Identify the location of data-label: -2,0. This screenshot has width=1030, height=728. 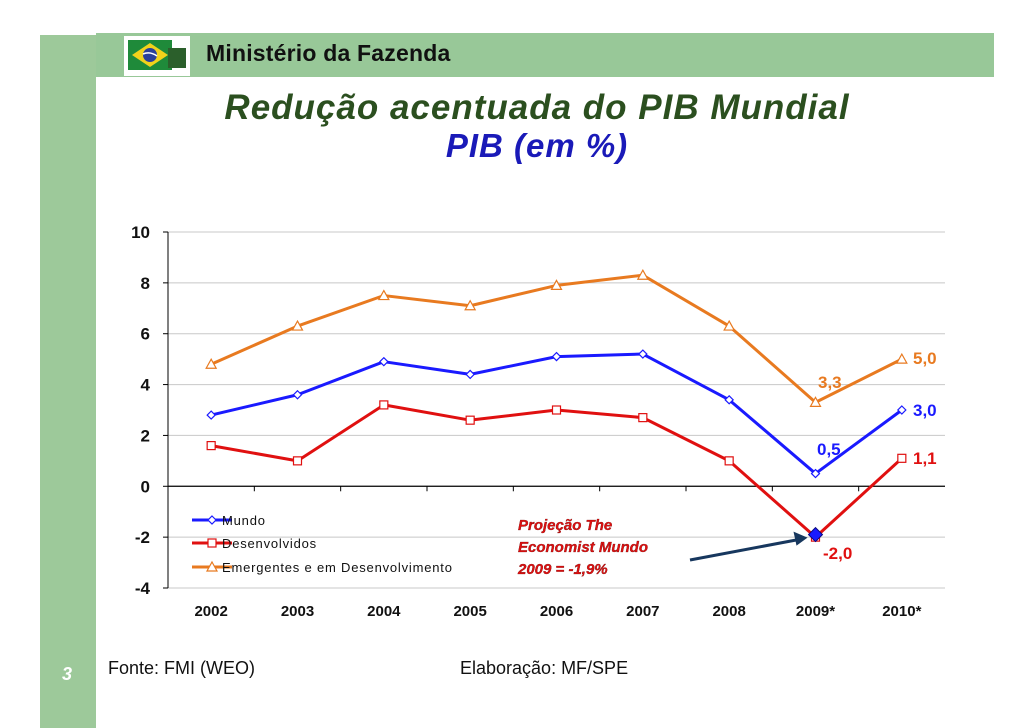
(837, 553).